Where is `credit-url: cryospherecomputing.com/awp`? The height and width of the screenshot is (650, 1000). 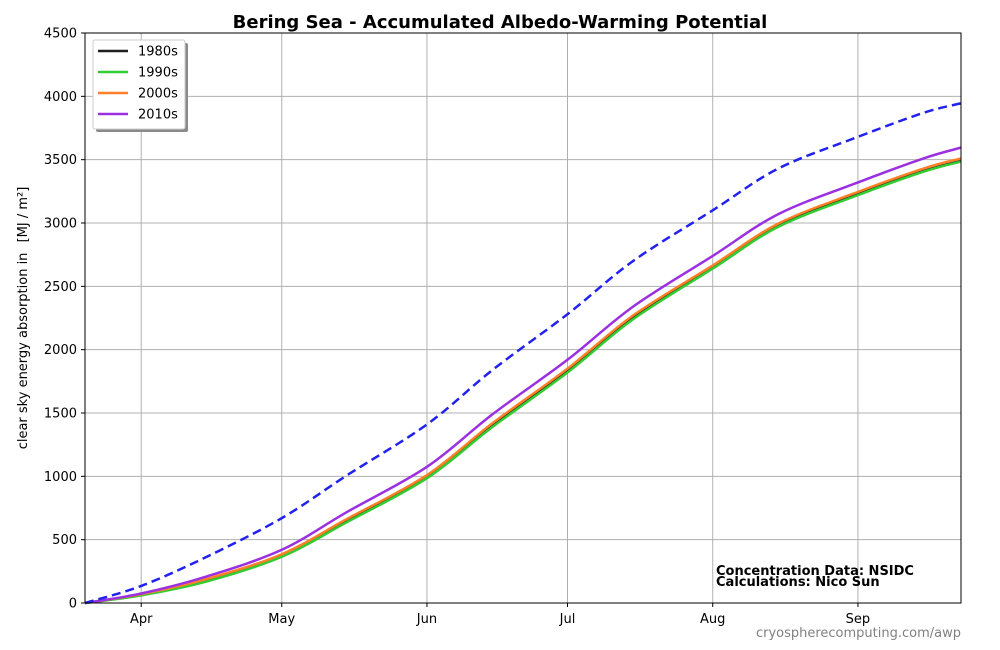 credit-url: cryospherecomputing.com/awp is located at coordinates (858, 633).